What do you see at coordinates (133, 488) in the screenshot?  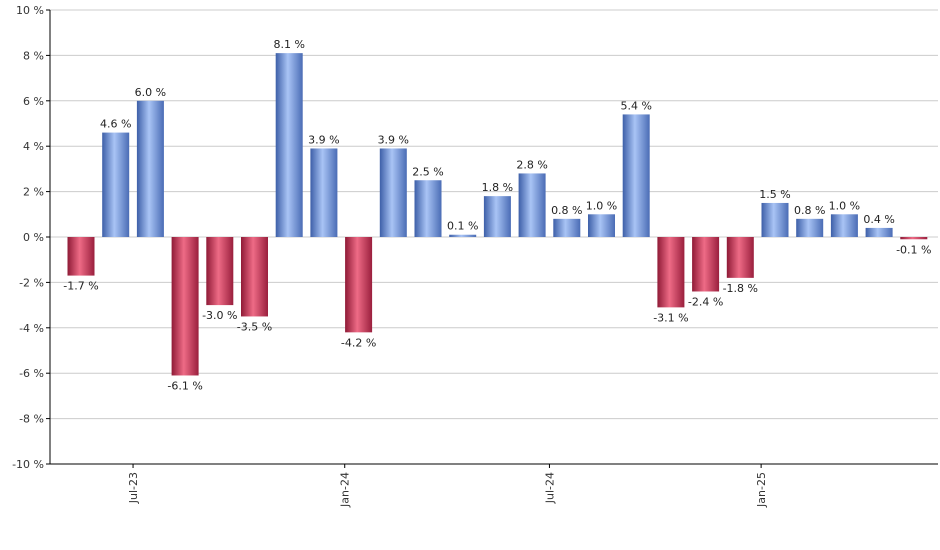 I see `x-tick-label: Jul-23` at bounding box center [133, 488].